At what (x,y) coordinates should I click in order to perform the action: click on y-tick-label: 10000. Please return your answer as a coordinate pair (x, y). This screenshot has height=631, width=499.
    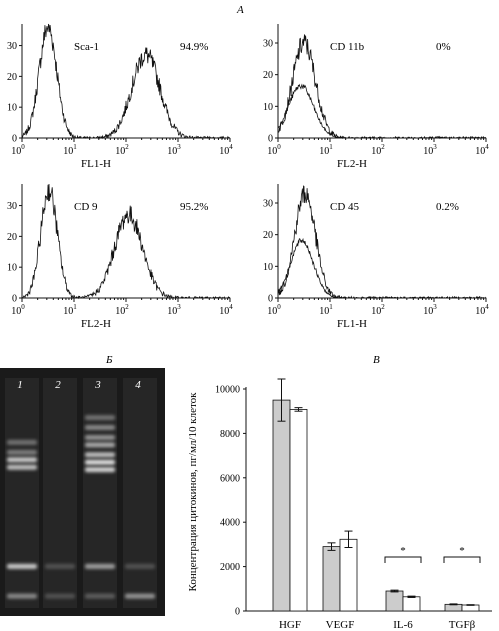
    Looking at the image, I should click on (227, 390).